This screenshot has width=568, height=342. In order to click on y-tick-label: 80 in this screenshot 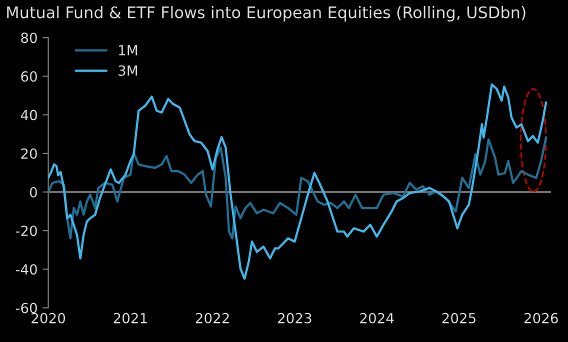, I will do `click(29, 38)`.